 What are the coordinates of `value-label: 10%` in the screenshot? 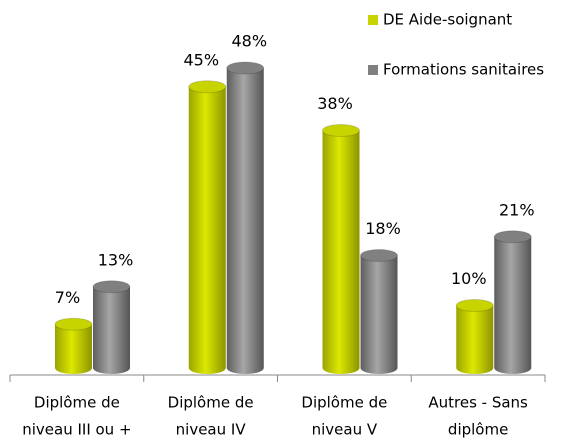 It's located at (469, 278).